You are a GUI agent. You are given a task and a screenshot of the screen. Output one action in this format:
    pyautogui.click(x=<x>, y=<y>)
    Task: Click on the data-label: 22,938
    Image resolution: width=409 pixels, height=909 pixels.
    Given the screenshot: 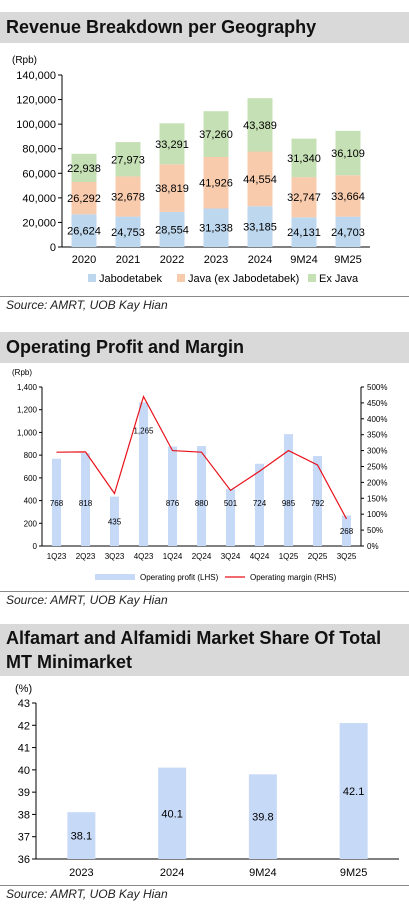 What is the action you would take?
    pyautogui.click(x=84, y=169)
    